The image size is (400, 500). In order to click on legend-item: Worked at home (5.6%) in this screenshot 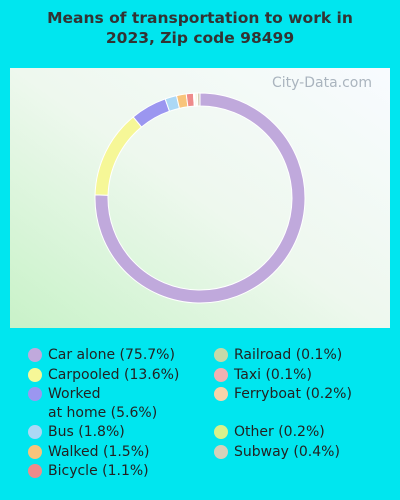, I will do `click(121, 403)`.